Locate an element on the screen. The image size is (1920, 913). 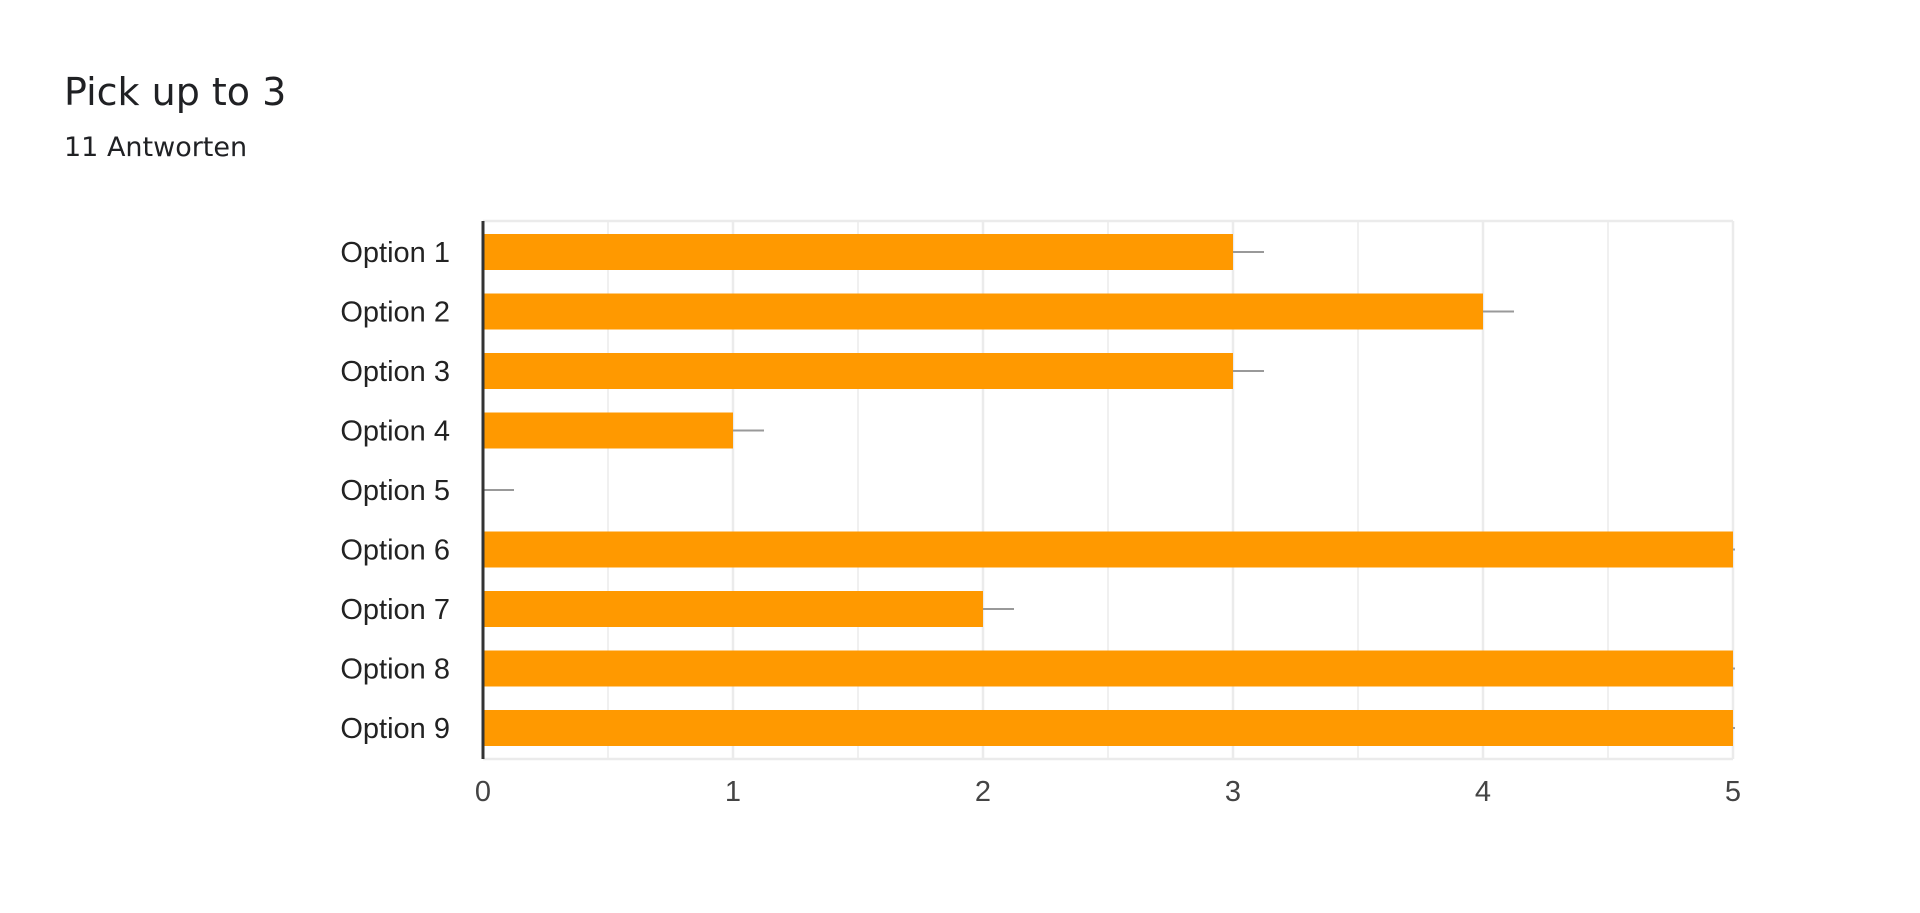
x-tick-label: 5 is located at coordinates (1733, 792).